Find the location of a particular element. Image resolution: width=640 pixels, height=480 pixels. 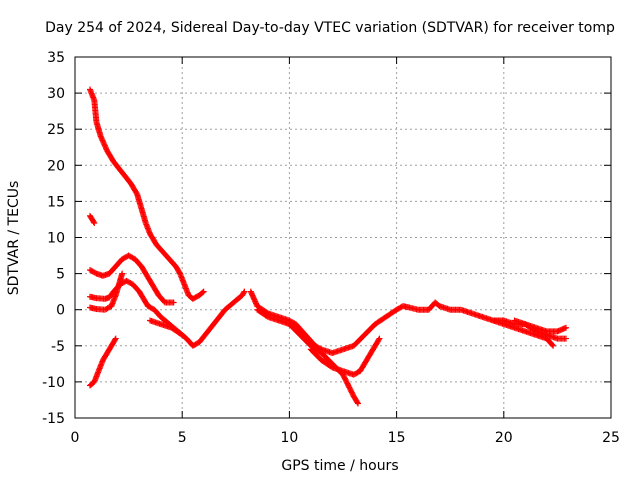

series-track-i is located at coordinates (308, 356).